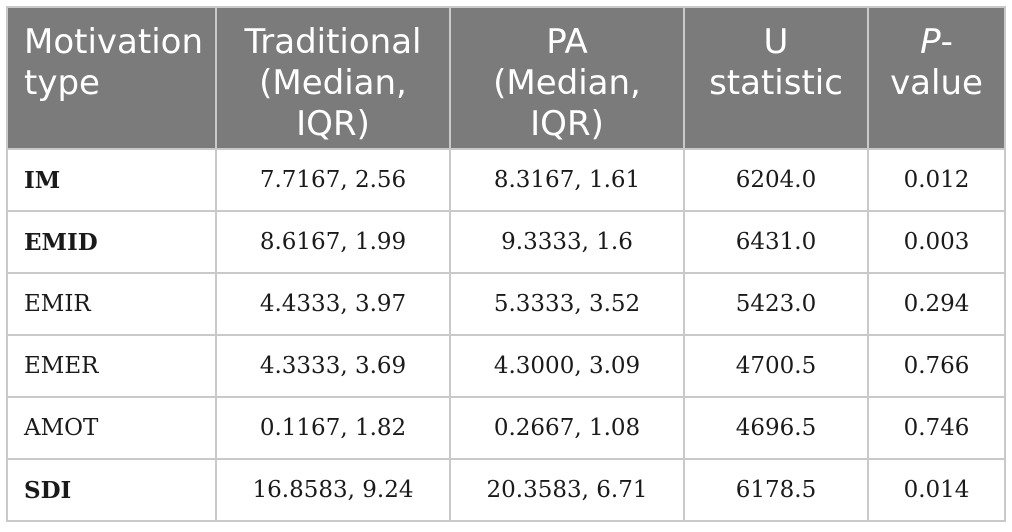  What do you see at coordinates (930, 42) in the screenshot?
I see `header-p-italic: P` at bounding box center [930, 42].